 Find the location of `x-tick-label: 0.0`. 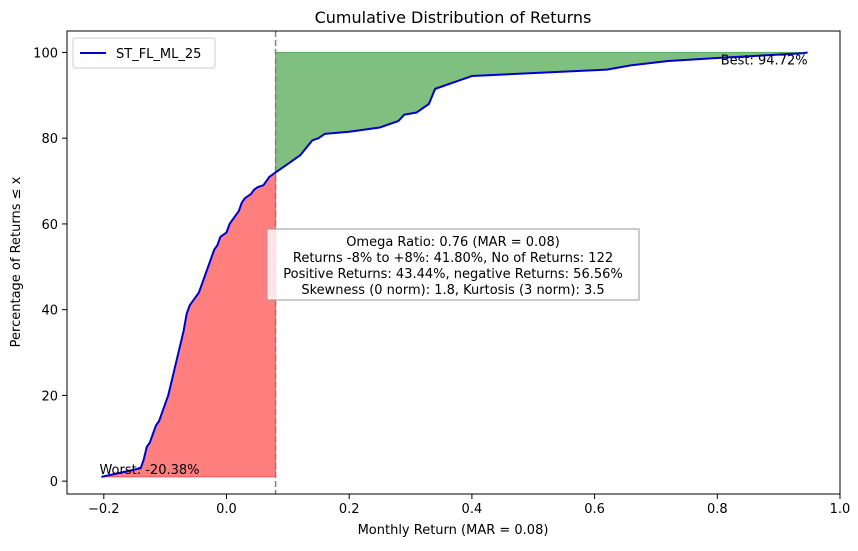

x-tick-label: 0.0 is located at coordinates (226, 509).